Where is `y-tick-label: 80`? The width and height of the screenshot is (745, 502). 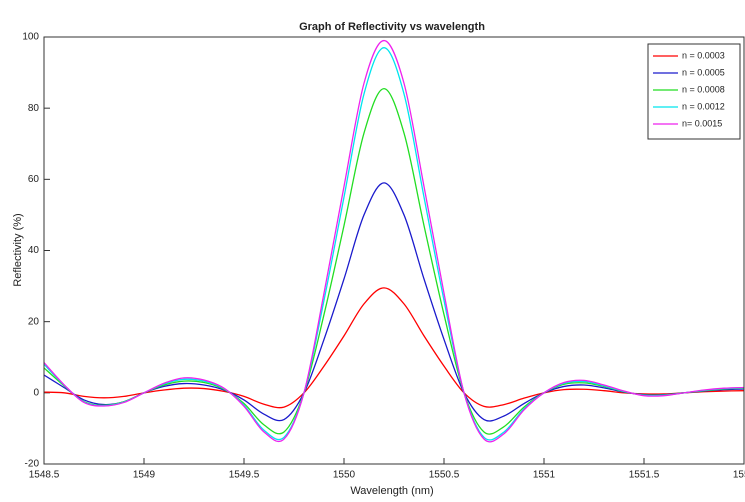 y-tick-label: 80 is located at coordinates (34, 108).